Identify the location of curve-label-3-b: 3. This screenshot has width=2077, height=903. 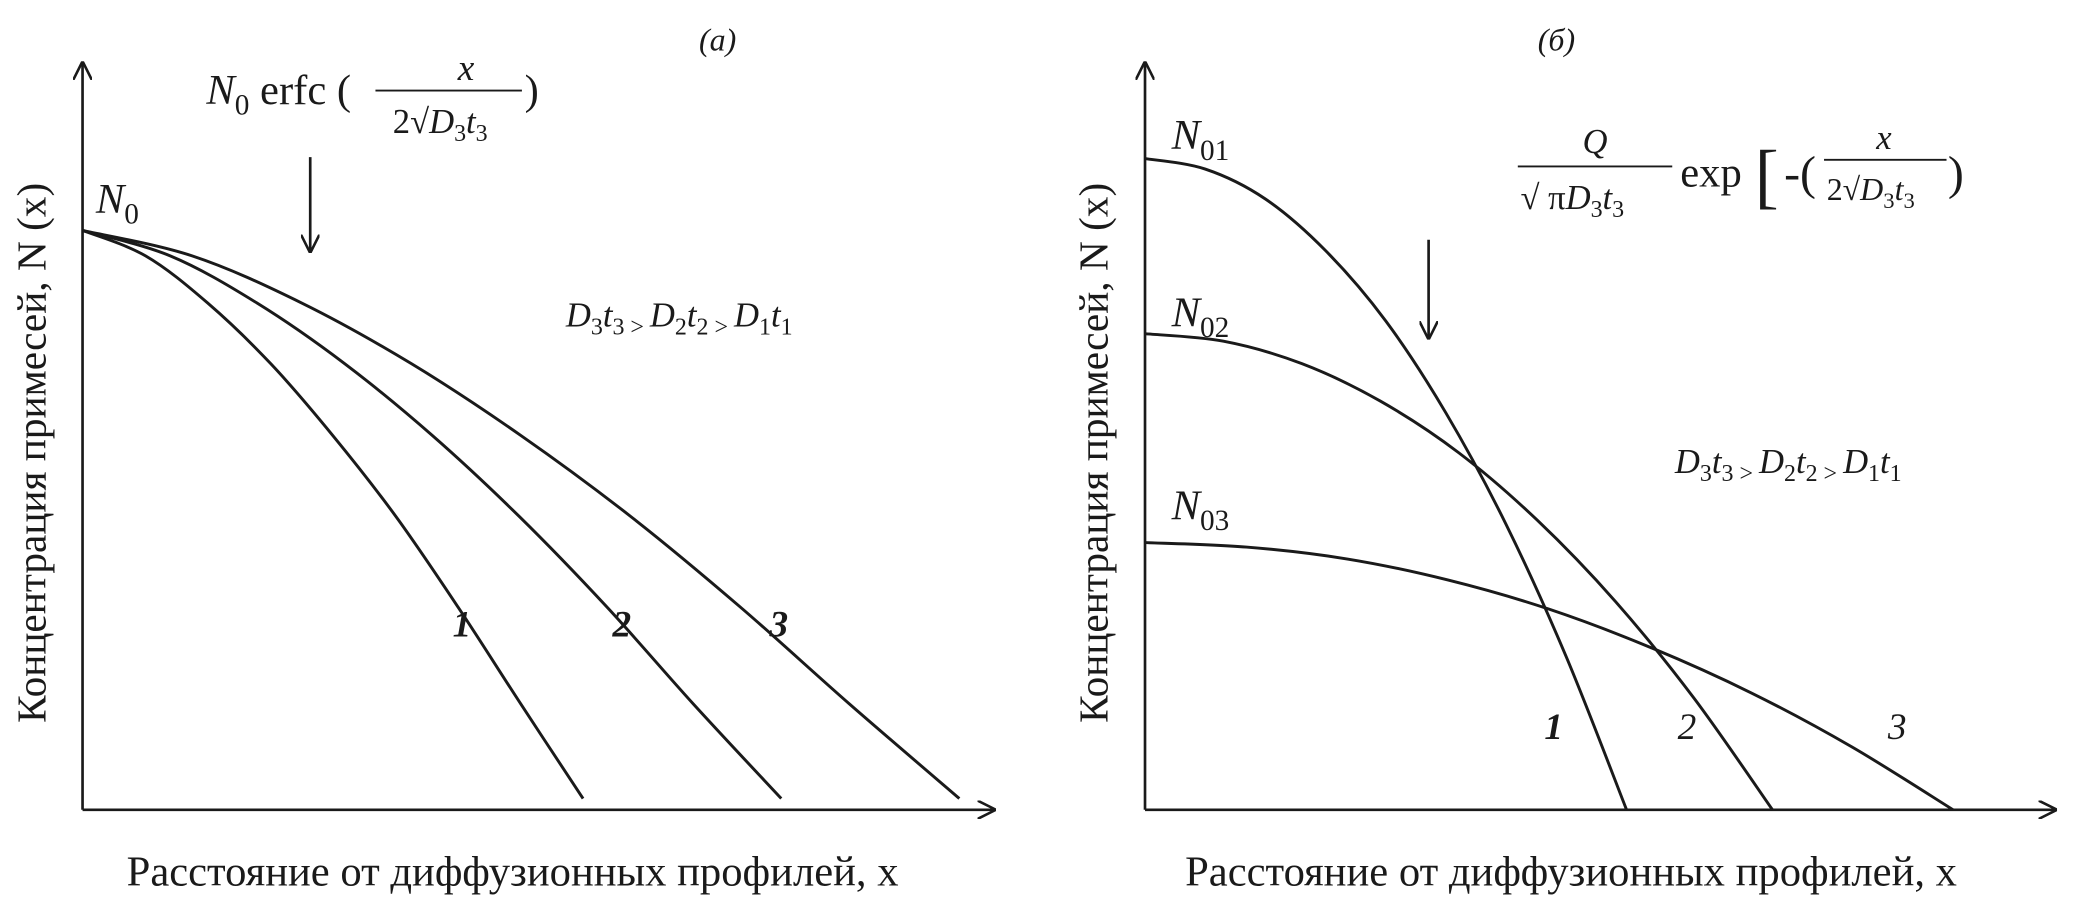
(1897, 727).